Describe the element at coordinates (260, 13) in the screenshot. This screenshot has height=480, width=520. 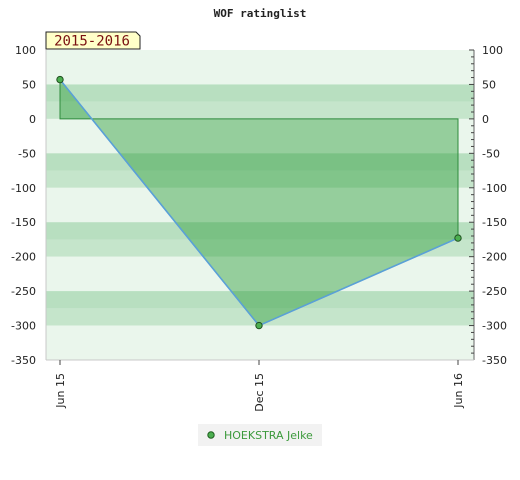
I see `chart-title: WOF ratinglist` at that location.